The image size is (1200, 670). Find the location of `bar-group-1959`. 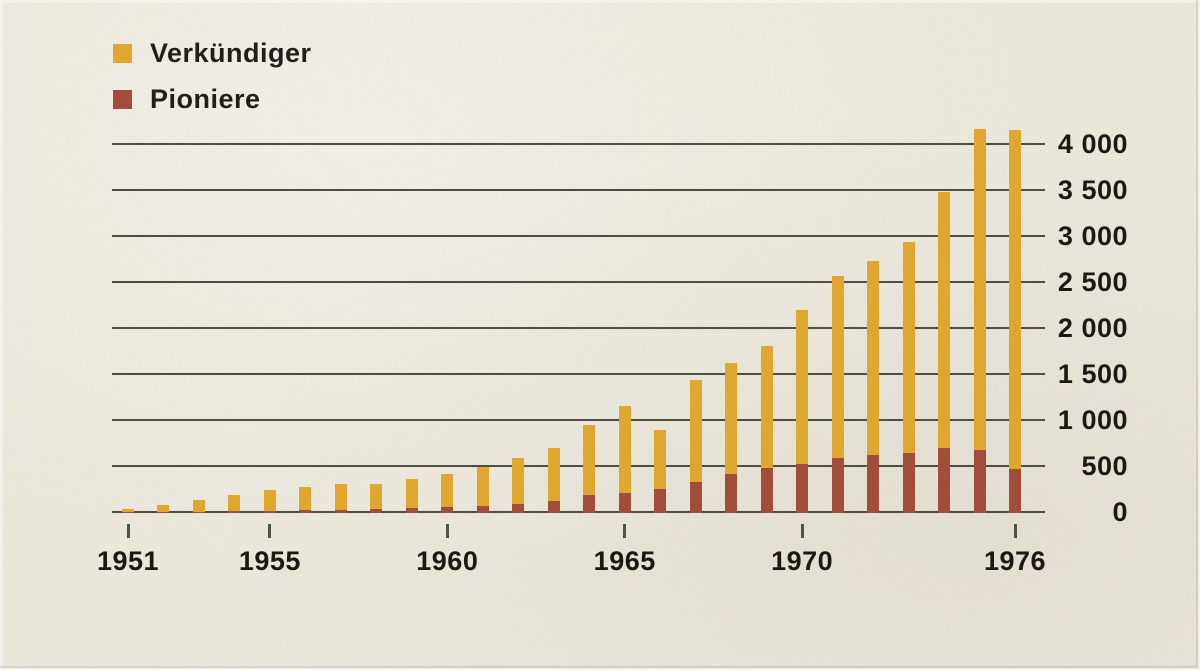

bar-group-1959 is located at coordinates (411, 495).